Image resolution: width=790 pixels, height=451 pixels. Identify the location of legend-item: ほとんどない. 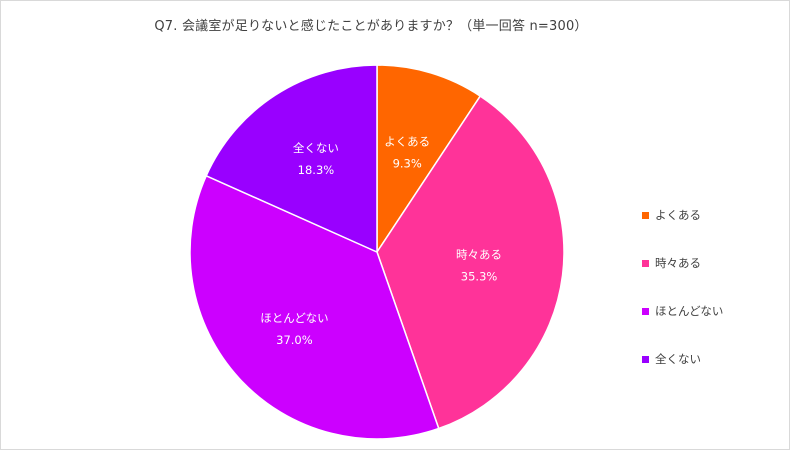
(682, 311).